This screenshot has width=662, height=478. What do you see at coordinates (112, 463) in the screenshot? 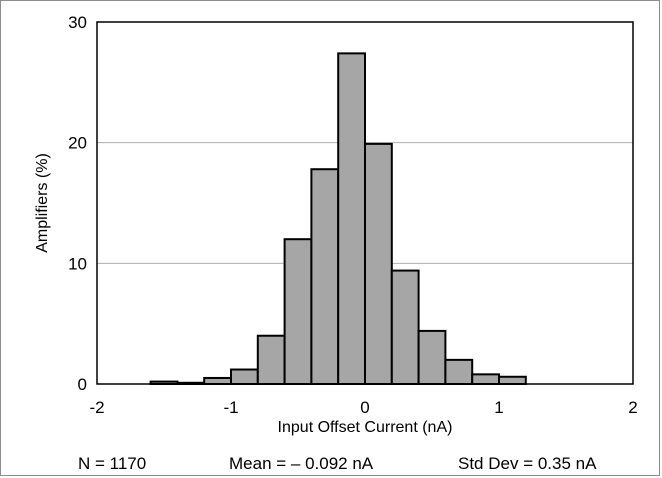
I see `sample-count: N = 1170` at bounding box center [112, 463].